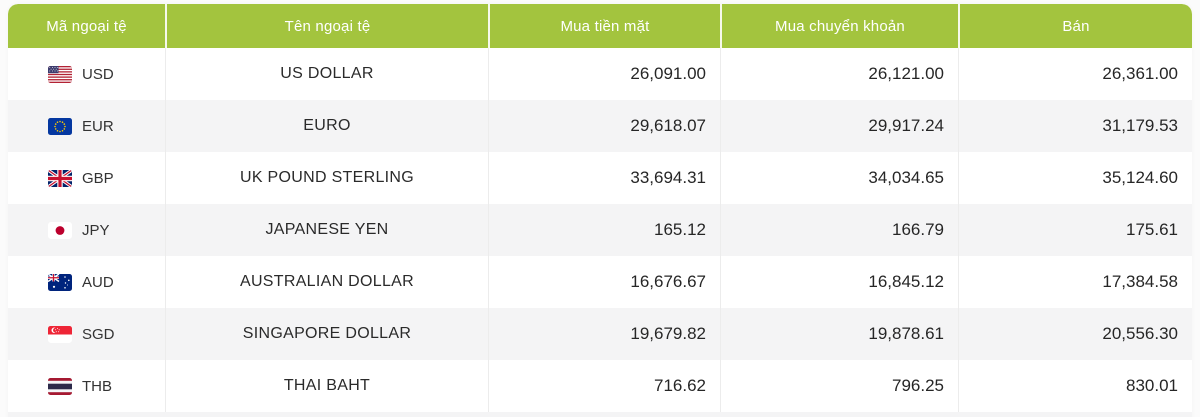 The image size is (1200, 417). I want to click on currency-name-cell: THAI BAHT, so click(326, 386).